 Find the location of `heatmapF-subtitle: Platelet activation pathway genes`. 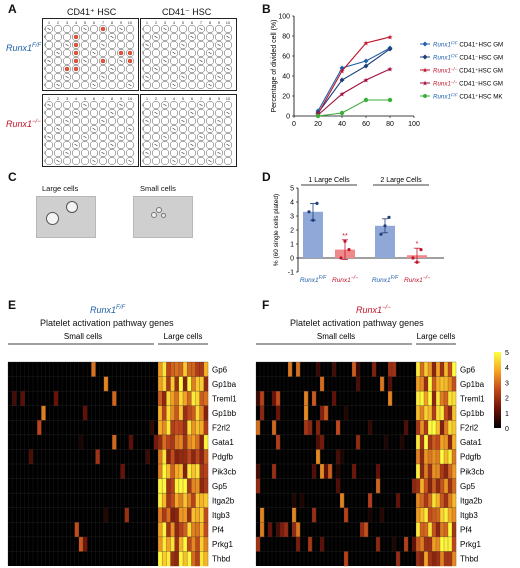

heatmapF-subtitle: Platelet activation pathway genes is located at coordinates (357, 323).